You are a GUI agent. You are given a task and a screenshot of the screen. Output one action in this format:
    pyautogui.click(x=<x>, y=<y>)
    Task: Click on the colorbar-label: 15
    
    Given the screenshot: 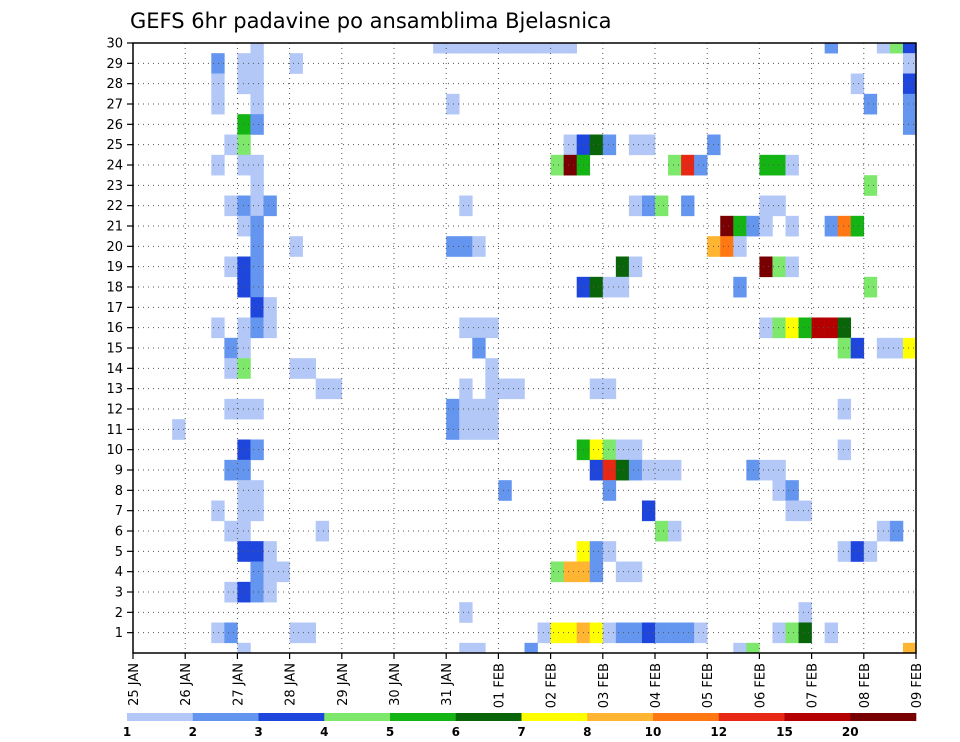 What is the action you would take?
    pyautogui.click(x=784, y=732)
    